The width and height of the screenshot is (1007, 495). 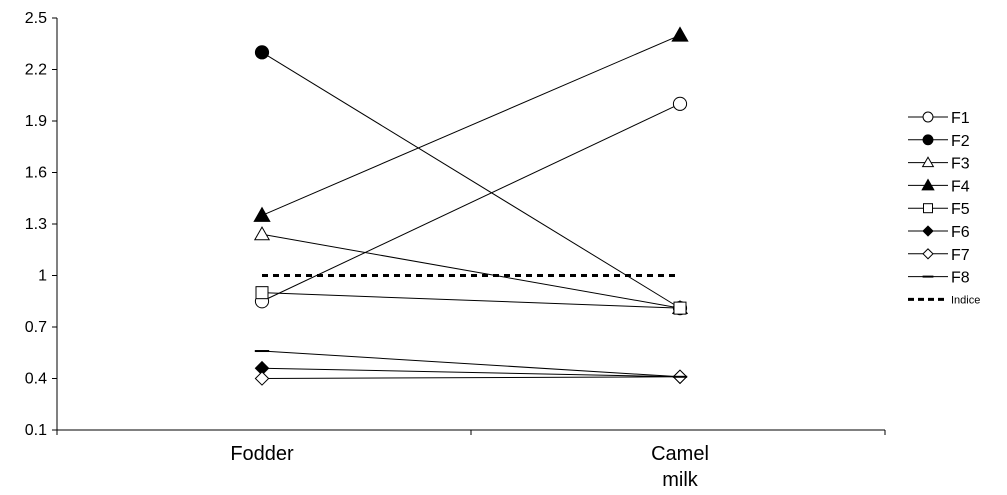 What do you see at coordinates (939, 209) in the screenshot?
I see `legend-item-f5: F5` at bounding box center [939, 209].